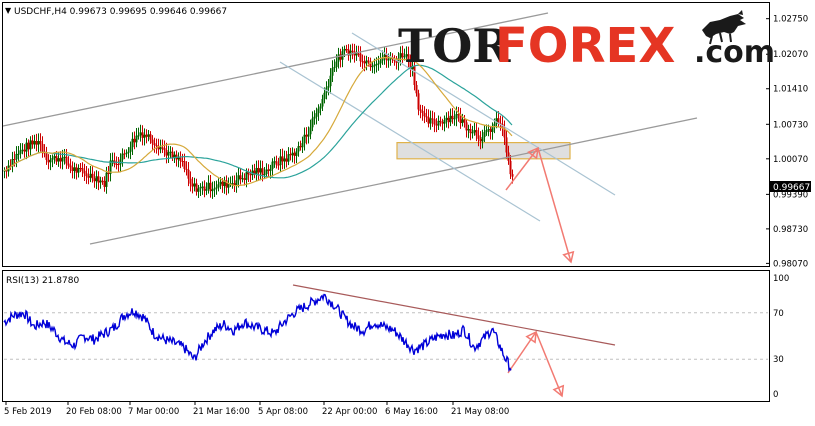 The image size is (815, 426). What do you see at coordinates (568, 257) in the screenshot?
I see `forecast-arrow-down-head` at bounding box center [568, 257].